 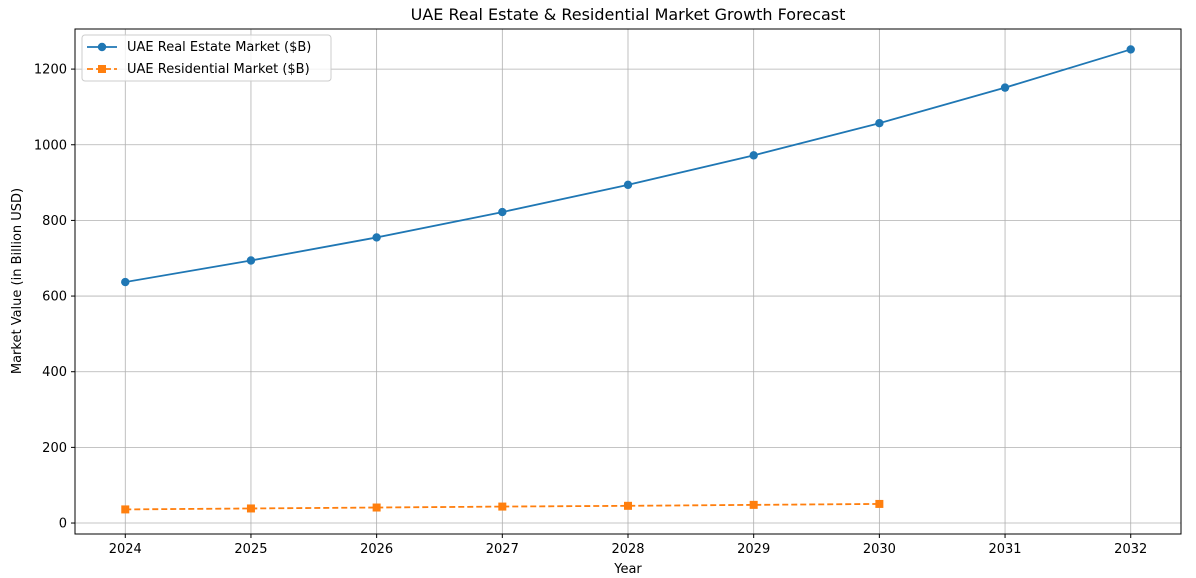 I want to click on x-tick-label: 2029, so click(x=753, y=549).